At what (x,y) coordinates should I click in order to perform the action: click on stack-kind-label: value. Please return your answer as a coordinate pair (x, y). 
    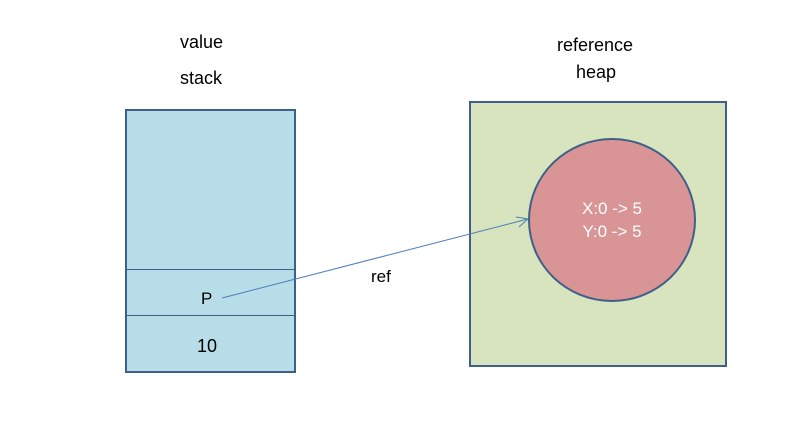
    Looking at the image, I should click on (202, 42).